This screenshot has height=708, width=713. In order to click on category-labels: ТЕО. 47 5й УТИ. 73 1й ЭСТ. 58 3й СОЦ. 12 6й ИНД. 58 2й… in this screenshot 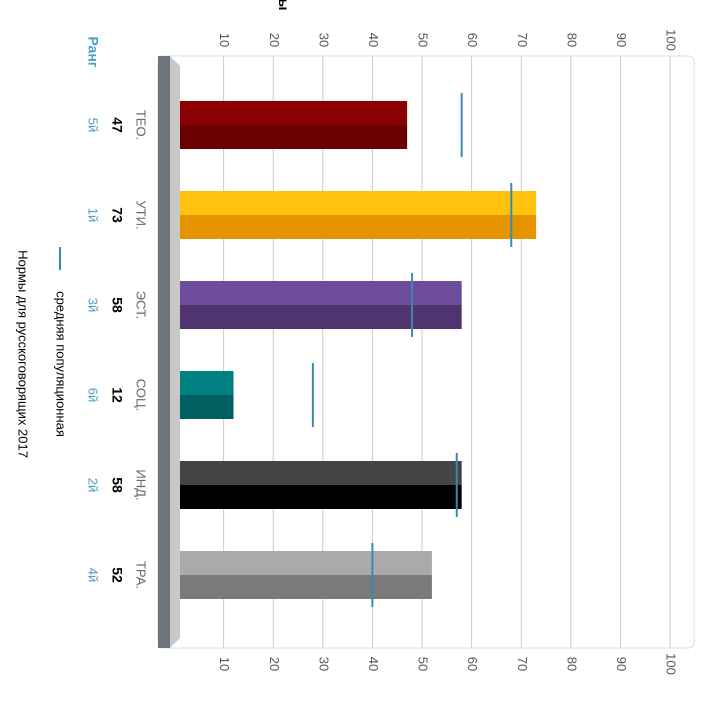, I will do `click(117, 349)`.